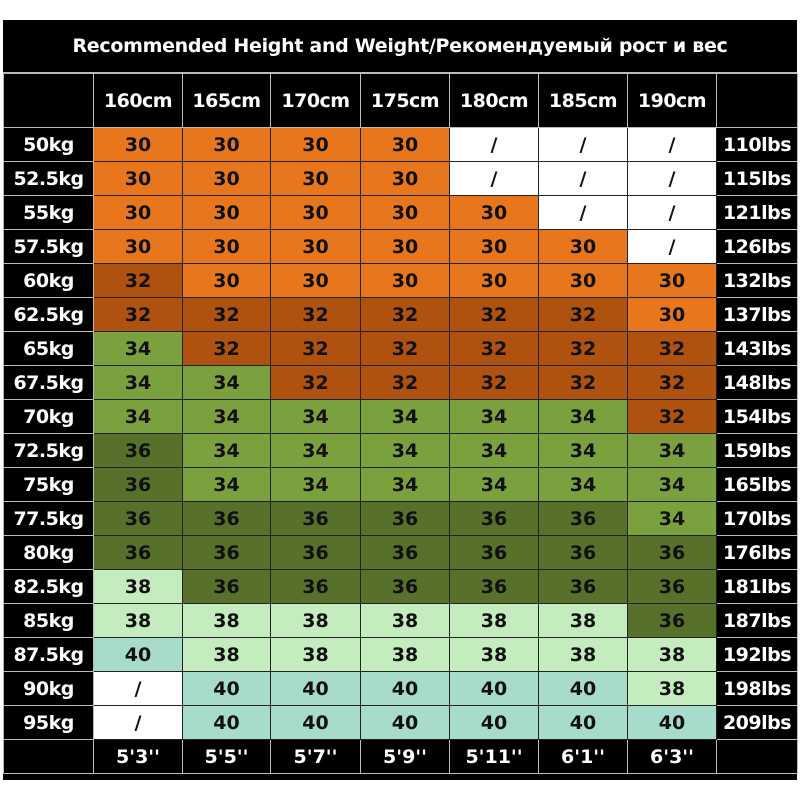 The height and width of the screenshot is (800, 800). What do you see at coordinates (138, 100) in the screenshot?
I see `column-header-cm: 160cm` at bounding box center [138, 100].